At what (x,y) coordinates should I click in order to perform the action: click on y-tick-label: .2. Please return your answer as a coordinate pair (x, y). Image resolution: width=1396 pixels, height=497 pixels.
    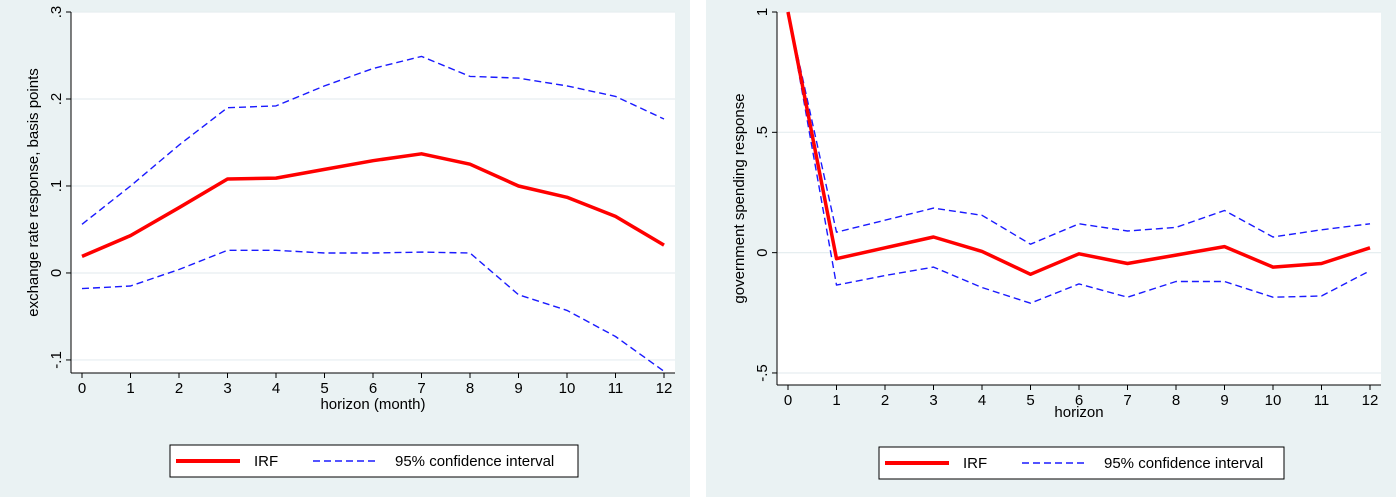
    Looking at the image, I should click on (56, 99).